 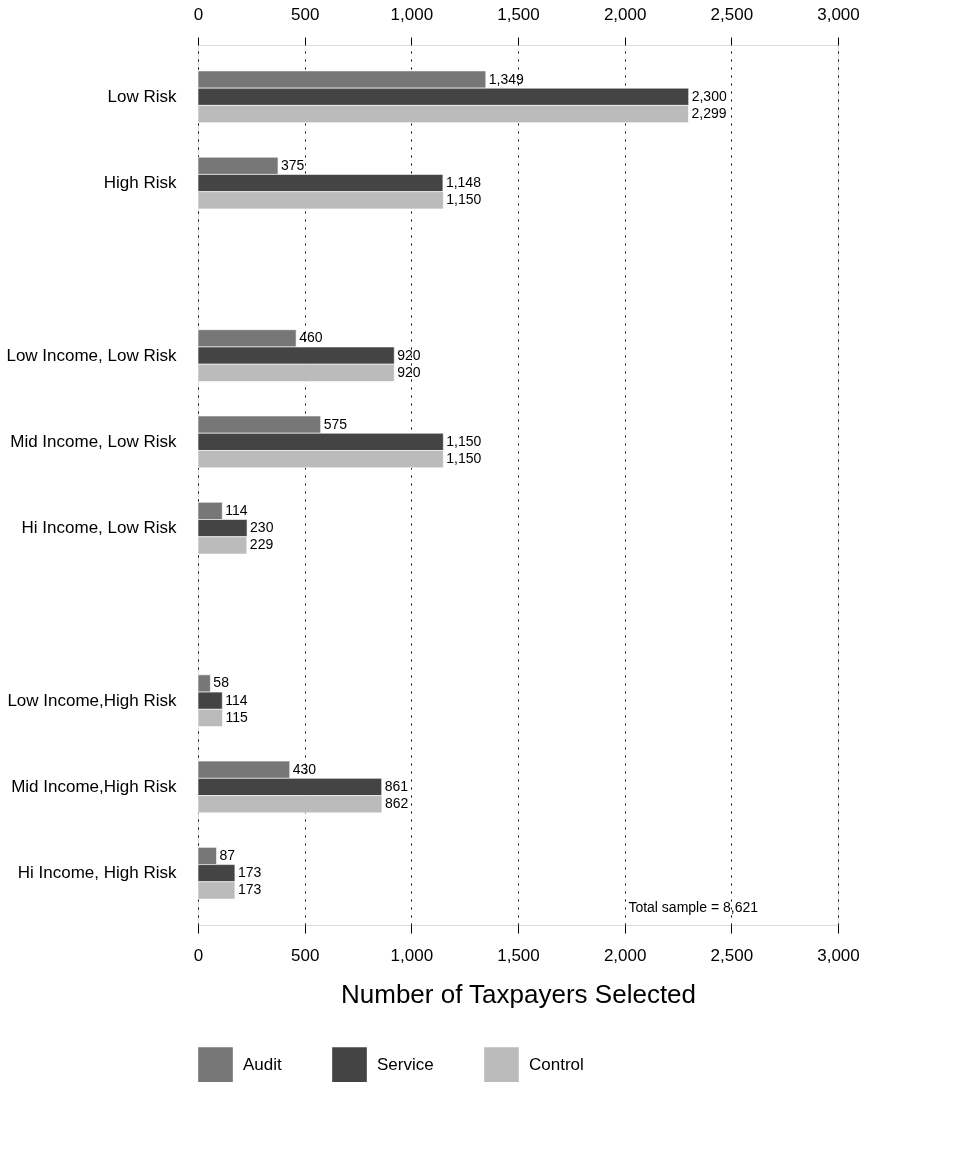 I want to click on x2-tick-label: 2,000, so click(x=625, y=14).